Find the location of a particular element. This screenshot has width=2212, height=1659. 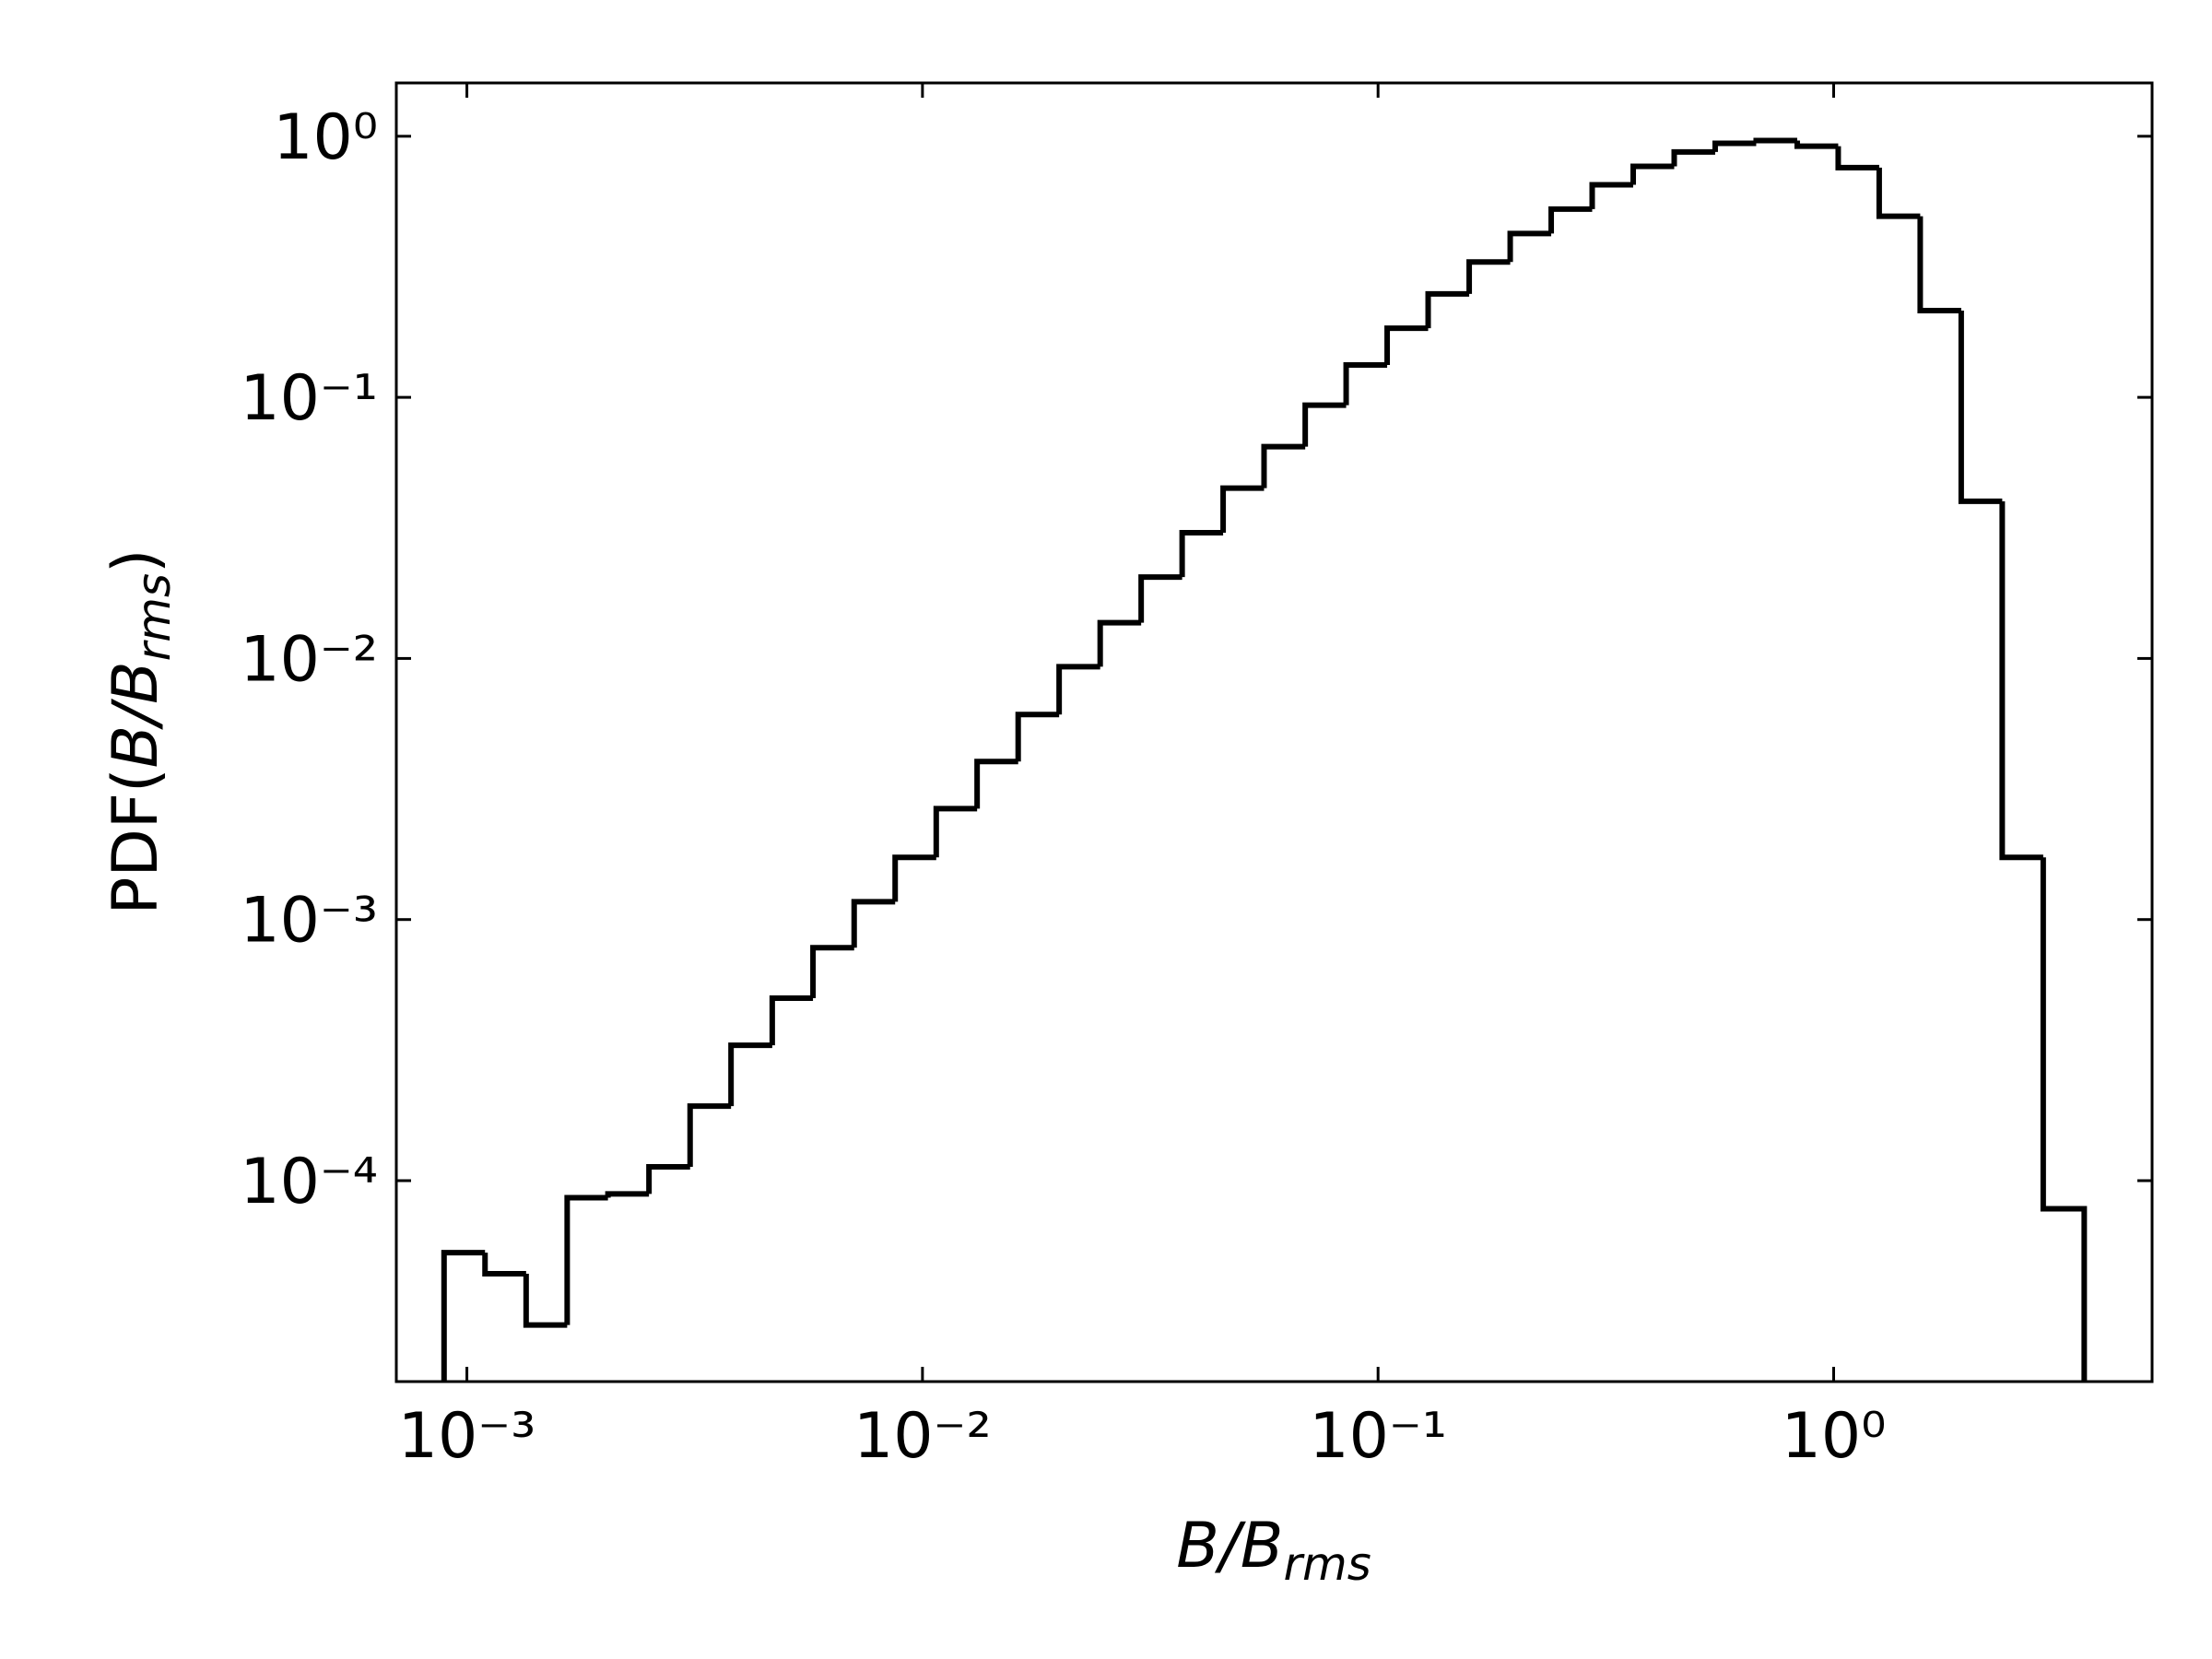

y-tick-label: 10⁻³ is located at coordinates (309, 921).